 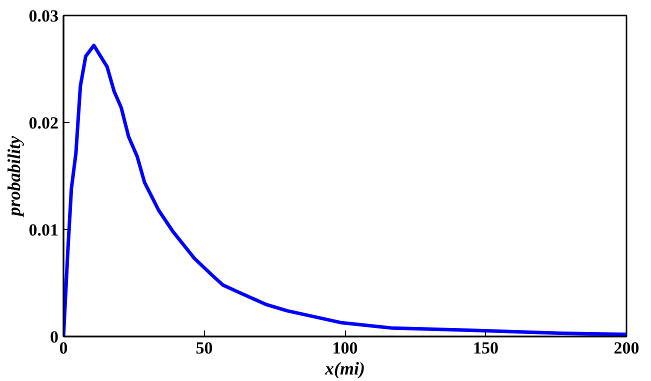 What do you see at coordinates (204, 348) in the screenshot?
I see `x-tick-label: 50` at bounding box center [204, 348].